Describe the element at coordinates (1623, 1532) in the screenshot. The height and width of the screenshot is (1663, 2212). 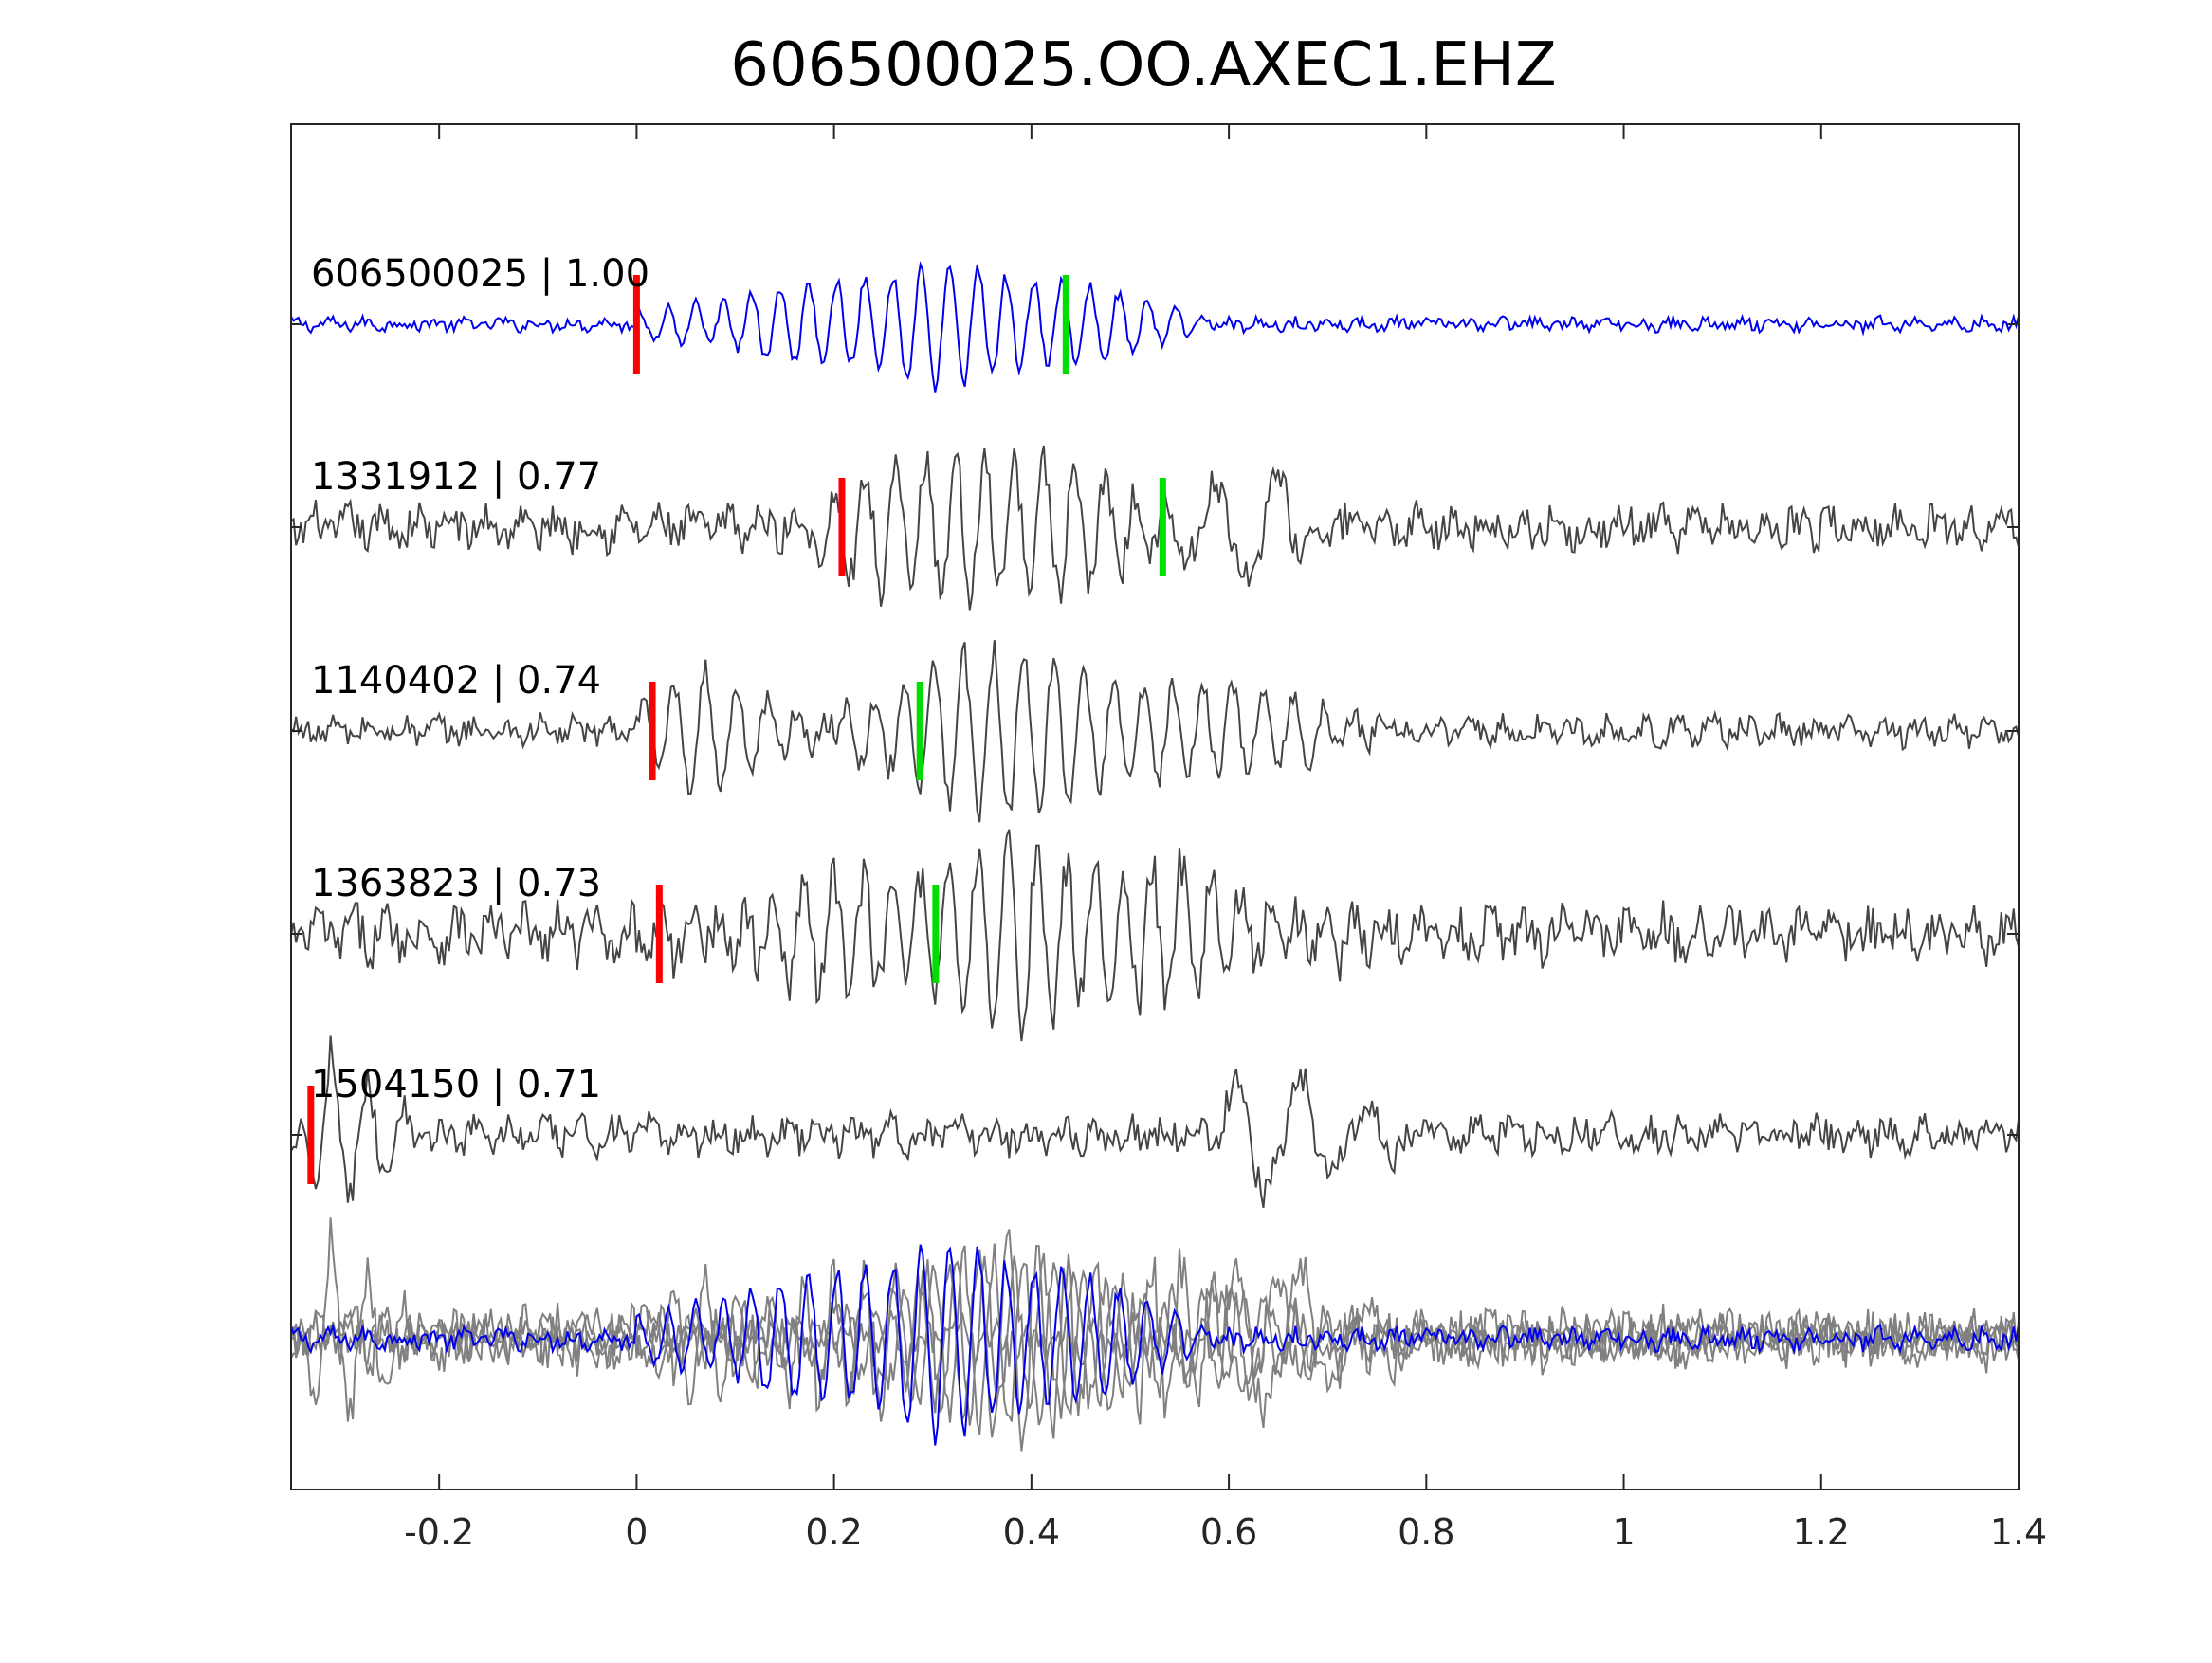
I see `x-tick-label: 1` at that location.